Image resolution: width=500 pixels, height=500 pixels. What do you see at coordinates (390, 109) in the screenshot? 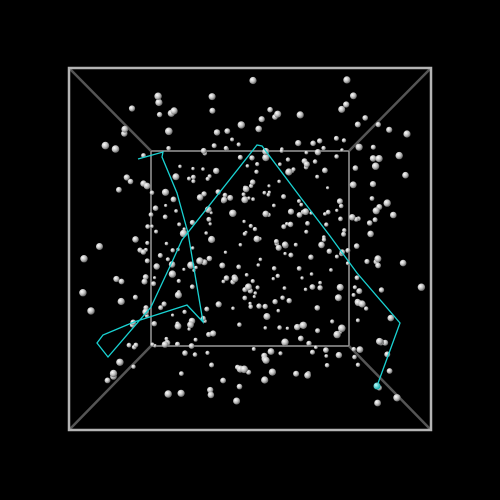
I see `depth-edge-top-right` at bounding box center [390, 109].